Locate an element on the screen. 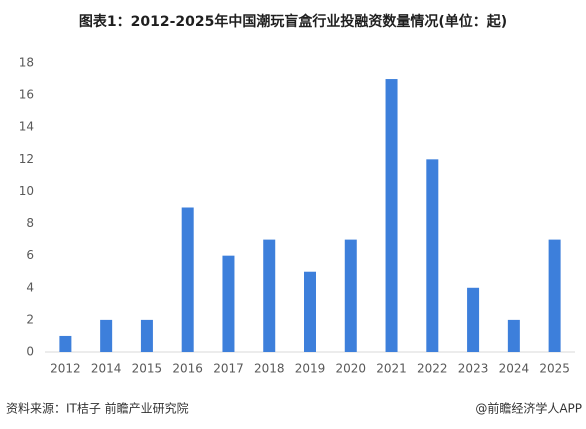 The width and height of the screenshot is (586, 429). x-tick-label: 2015 is located at coordinates (147, 369).